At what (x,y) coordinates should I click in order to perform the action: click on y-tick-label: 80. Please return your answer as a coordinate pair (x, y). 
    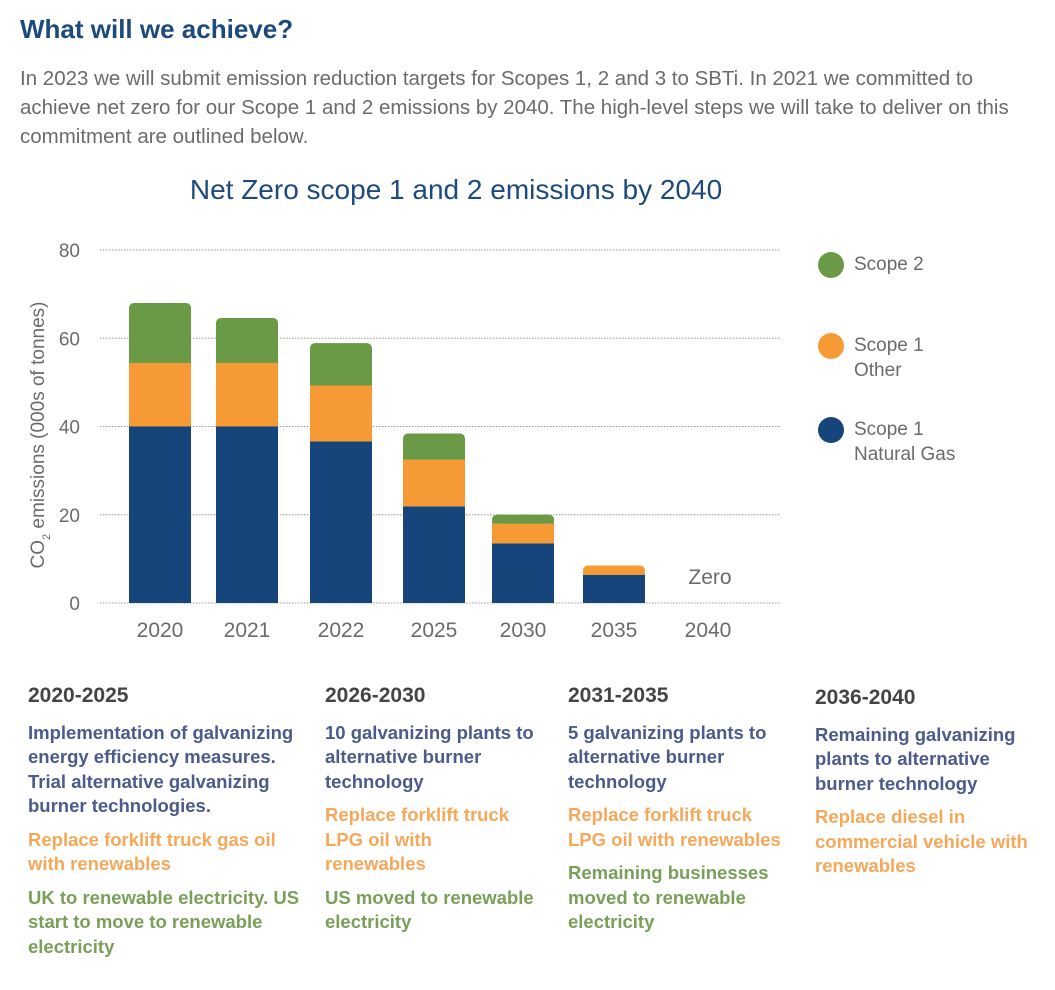
    Looking at the image, I should click on (69, 251).